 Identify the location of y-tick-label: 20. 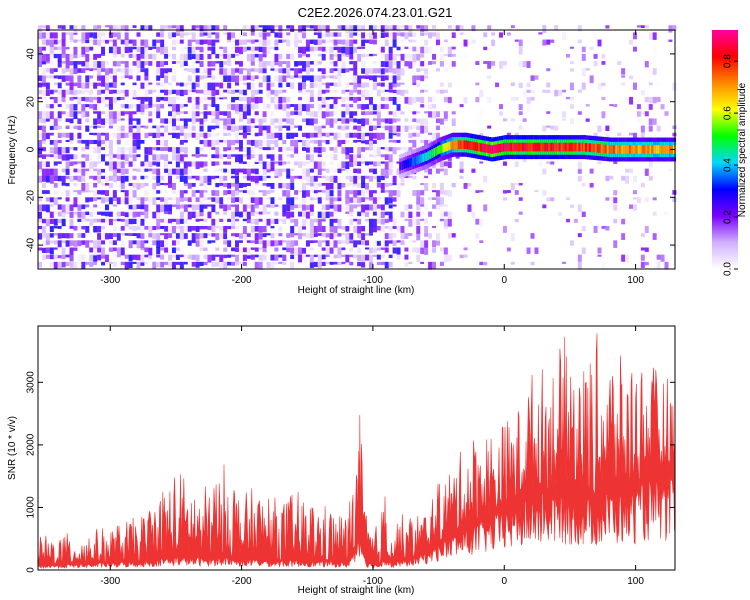
(31, 102).